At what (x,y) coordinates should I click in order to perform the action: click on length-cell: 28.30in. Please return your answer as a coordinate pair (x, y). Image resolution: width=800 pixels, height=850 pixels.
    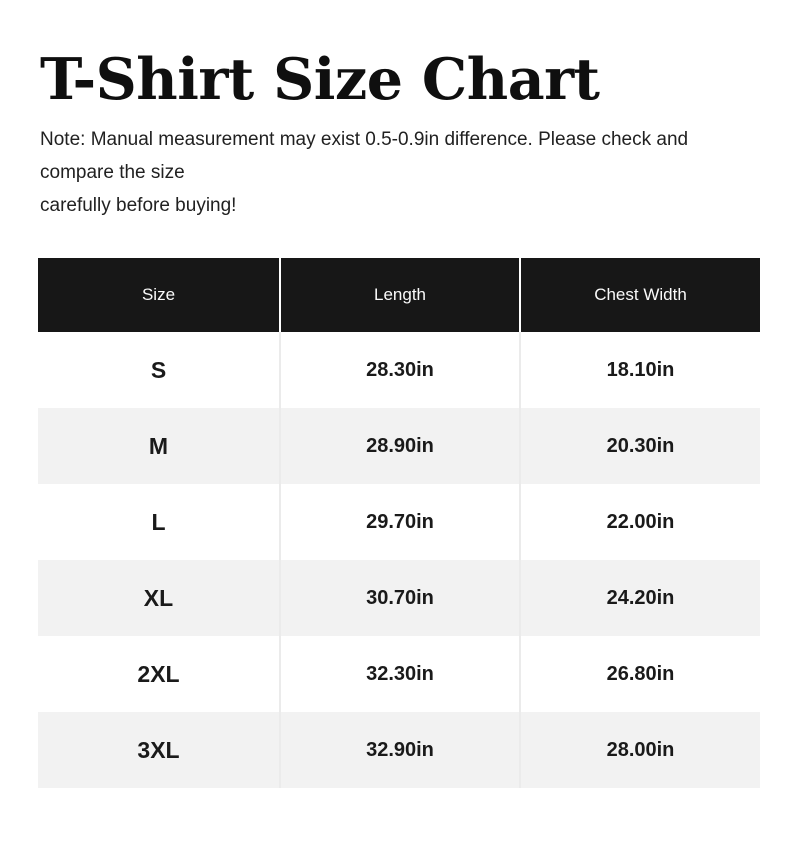
    Looking at the image, I should click on (400, 370).